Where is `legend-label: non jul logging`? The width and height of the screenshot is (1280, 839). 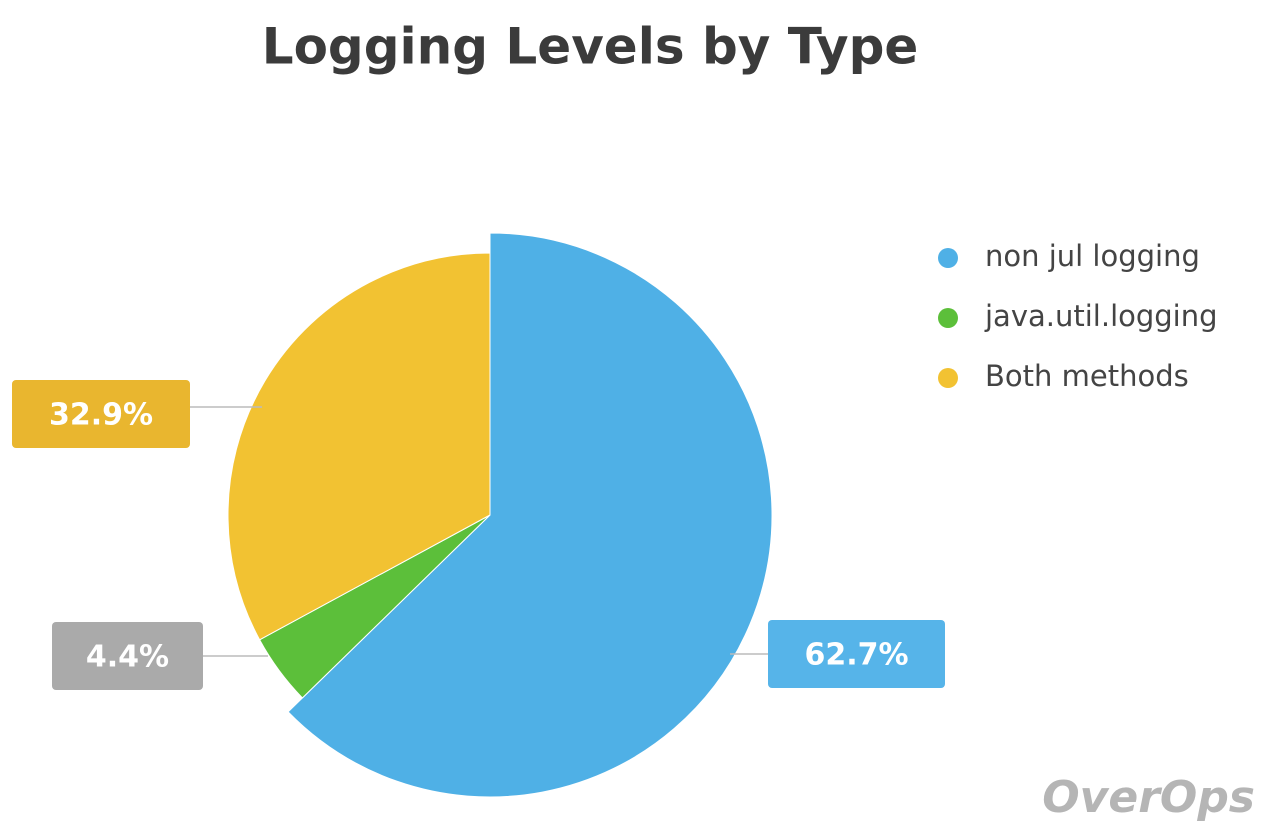 legend-label: non jul logging is located at coordinates (1092, 256).